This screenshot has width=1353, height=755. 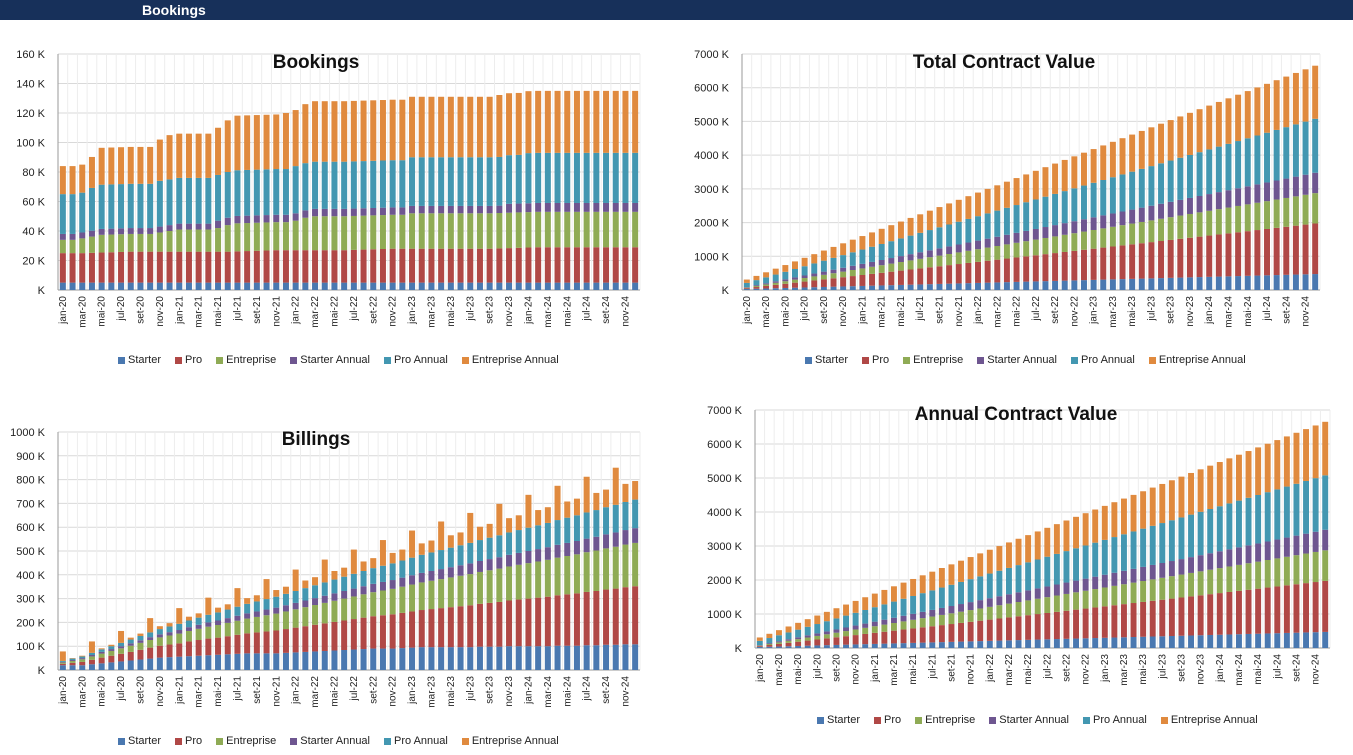 I want to click on y-tick-label: 4000 K, so click(x=712, y=156).